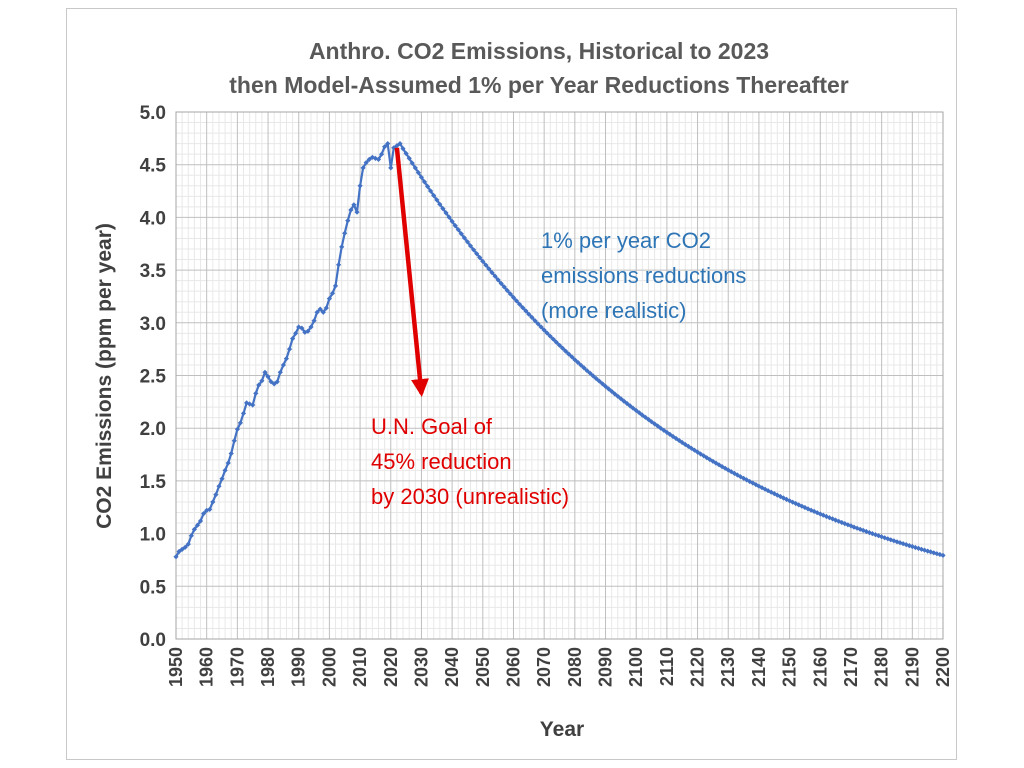 The width and height of the screenshot is (1024, 768). What do you see at coordinates (299, 667) in the screenshot?
I see `x-tick-label: 1990` at bounding box center [299, 667].